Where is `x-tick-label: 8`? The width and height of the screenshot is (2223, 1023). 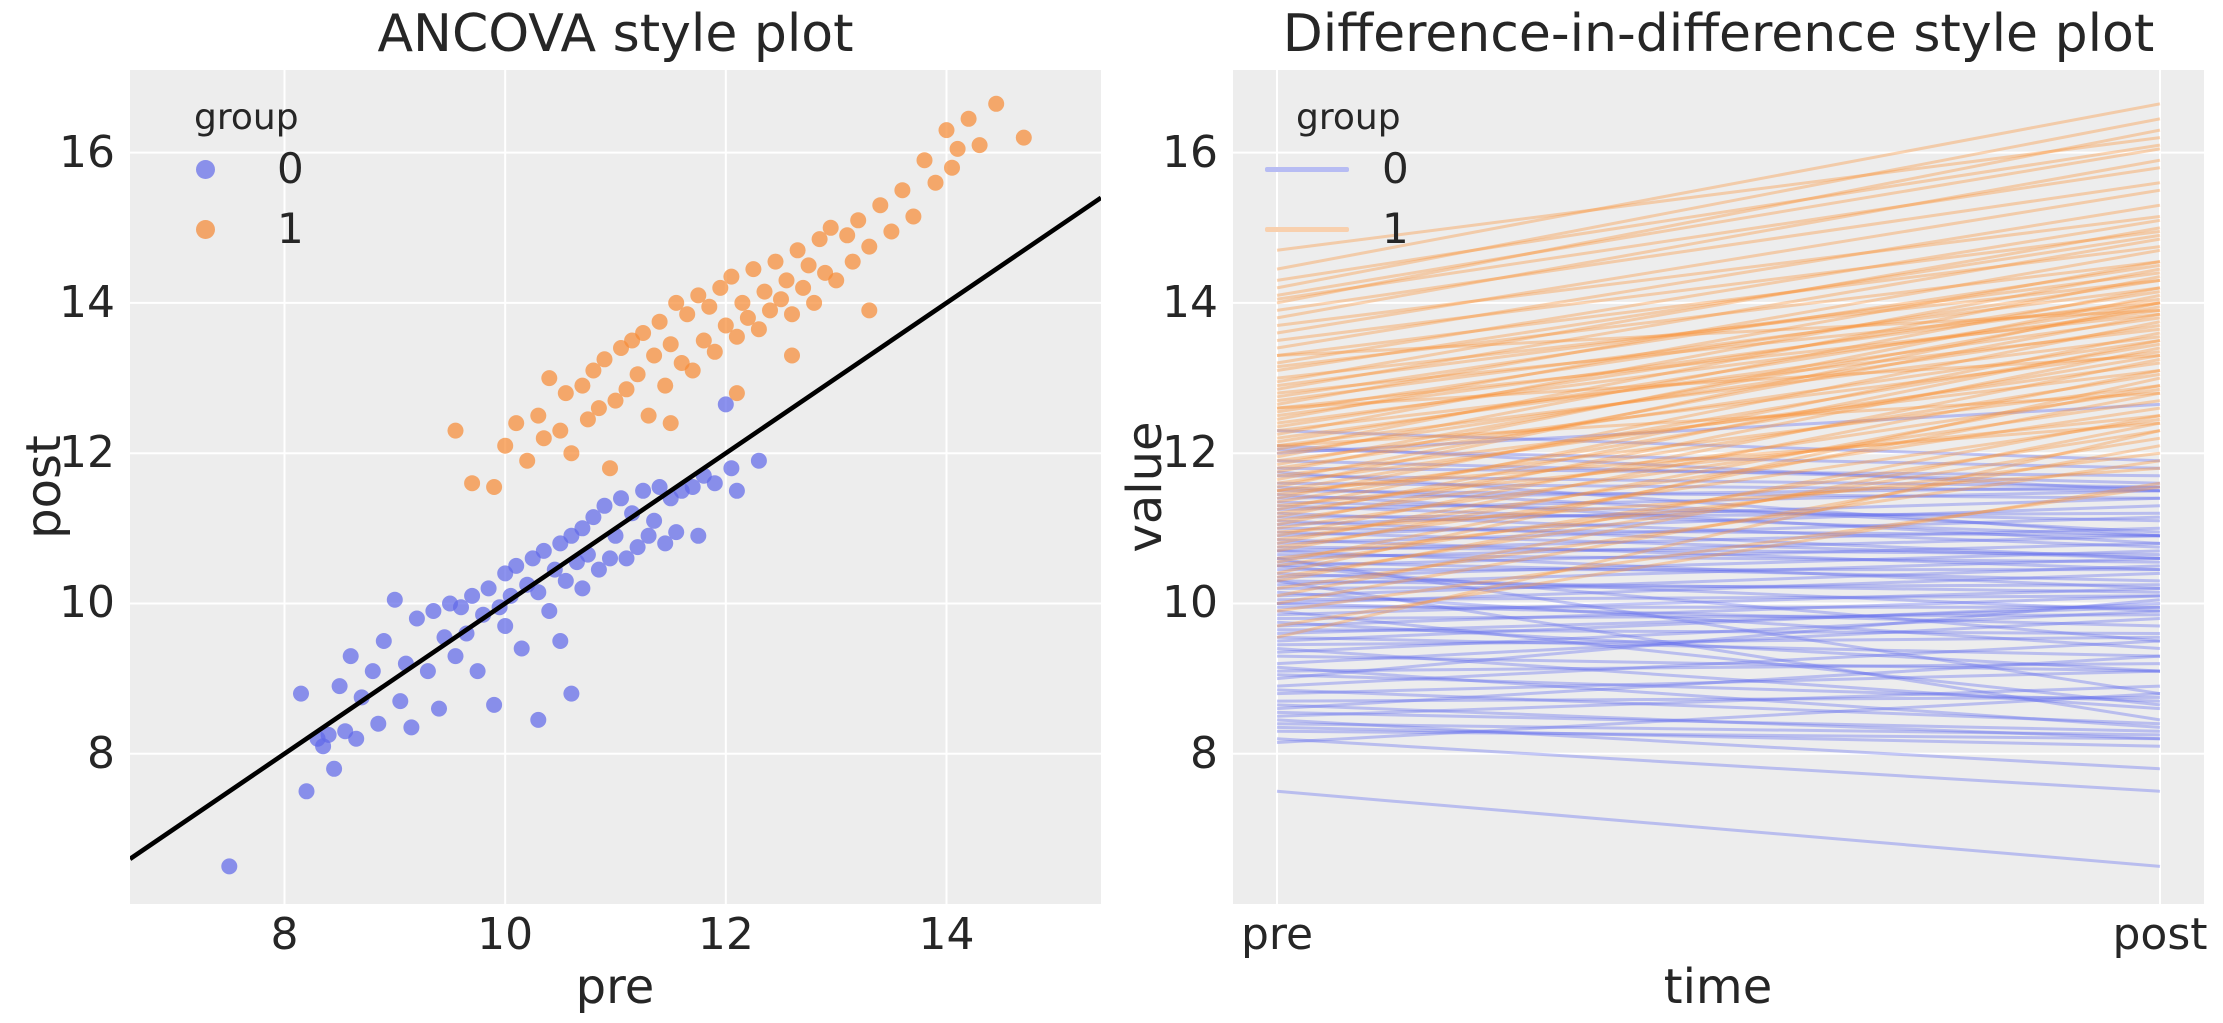
x-tick-label: 8 is located at coordinates (284, 934).